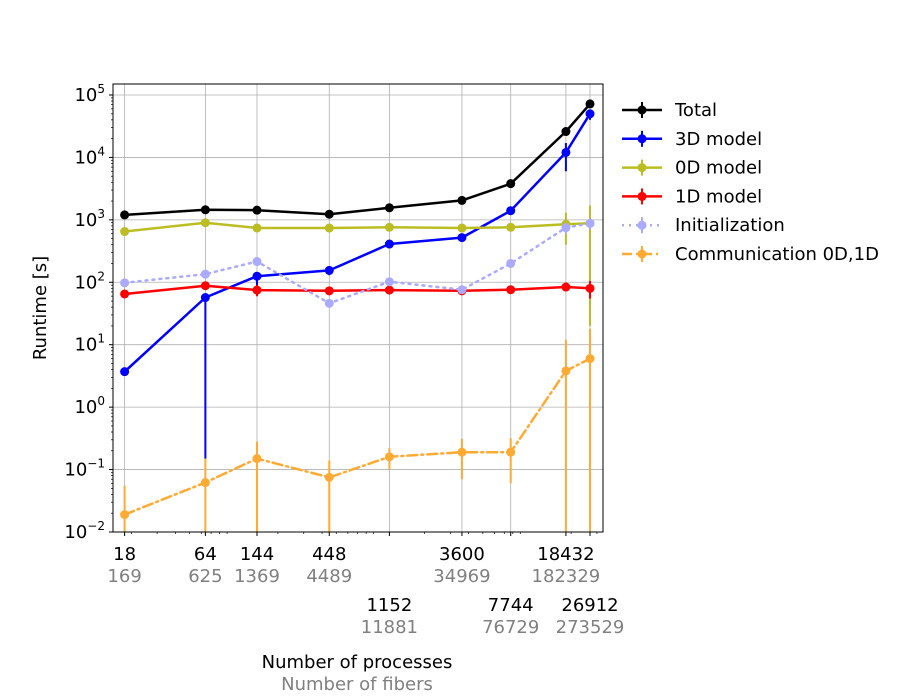  I want to click on x-tick-label-fibers: 273529, so click(590, 627).